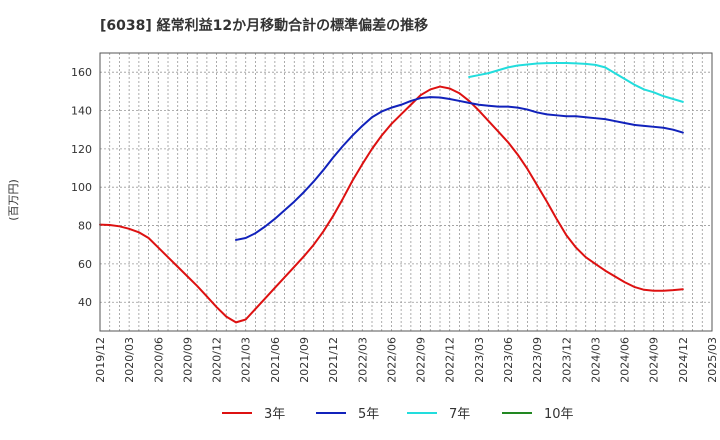 Image resolution: width=720 pixels, height=440 pixels. What do you see at coordinates (576, 82) in the screenshot?
I see `series-line` at bounding box center [576, 82].